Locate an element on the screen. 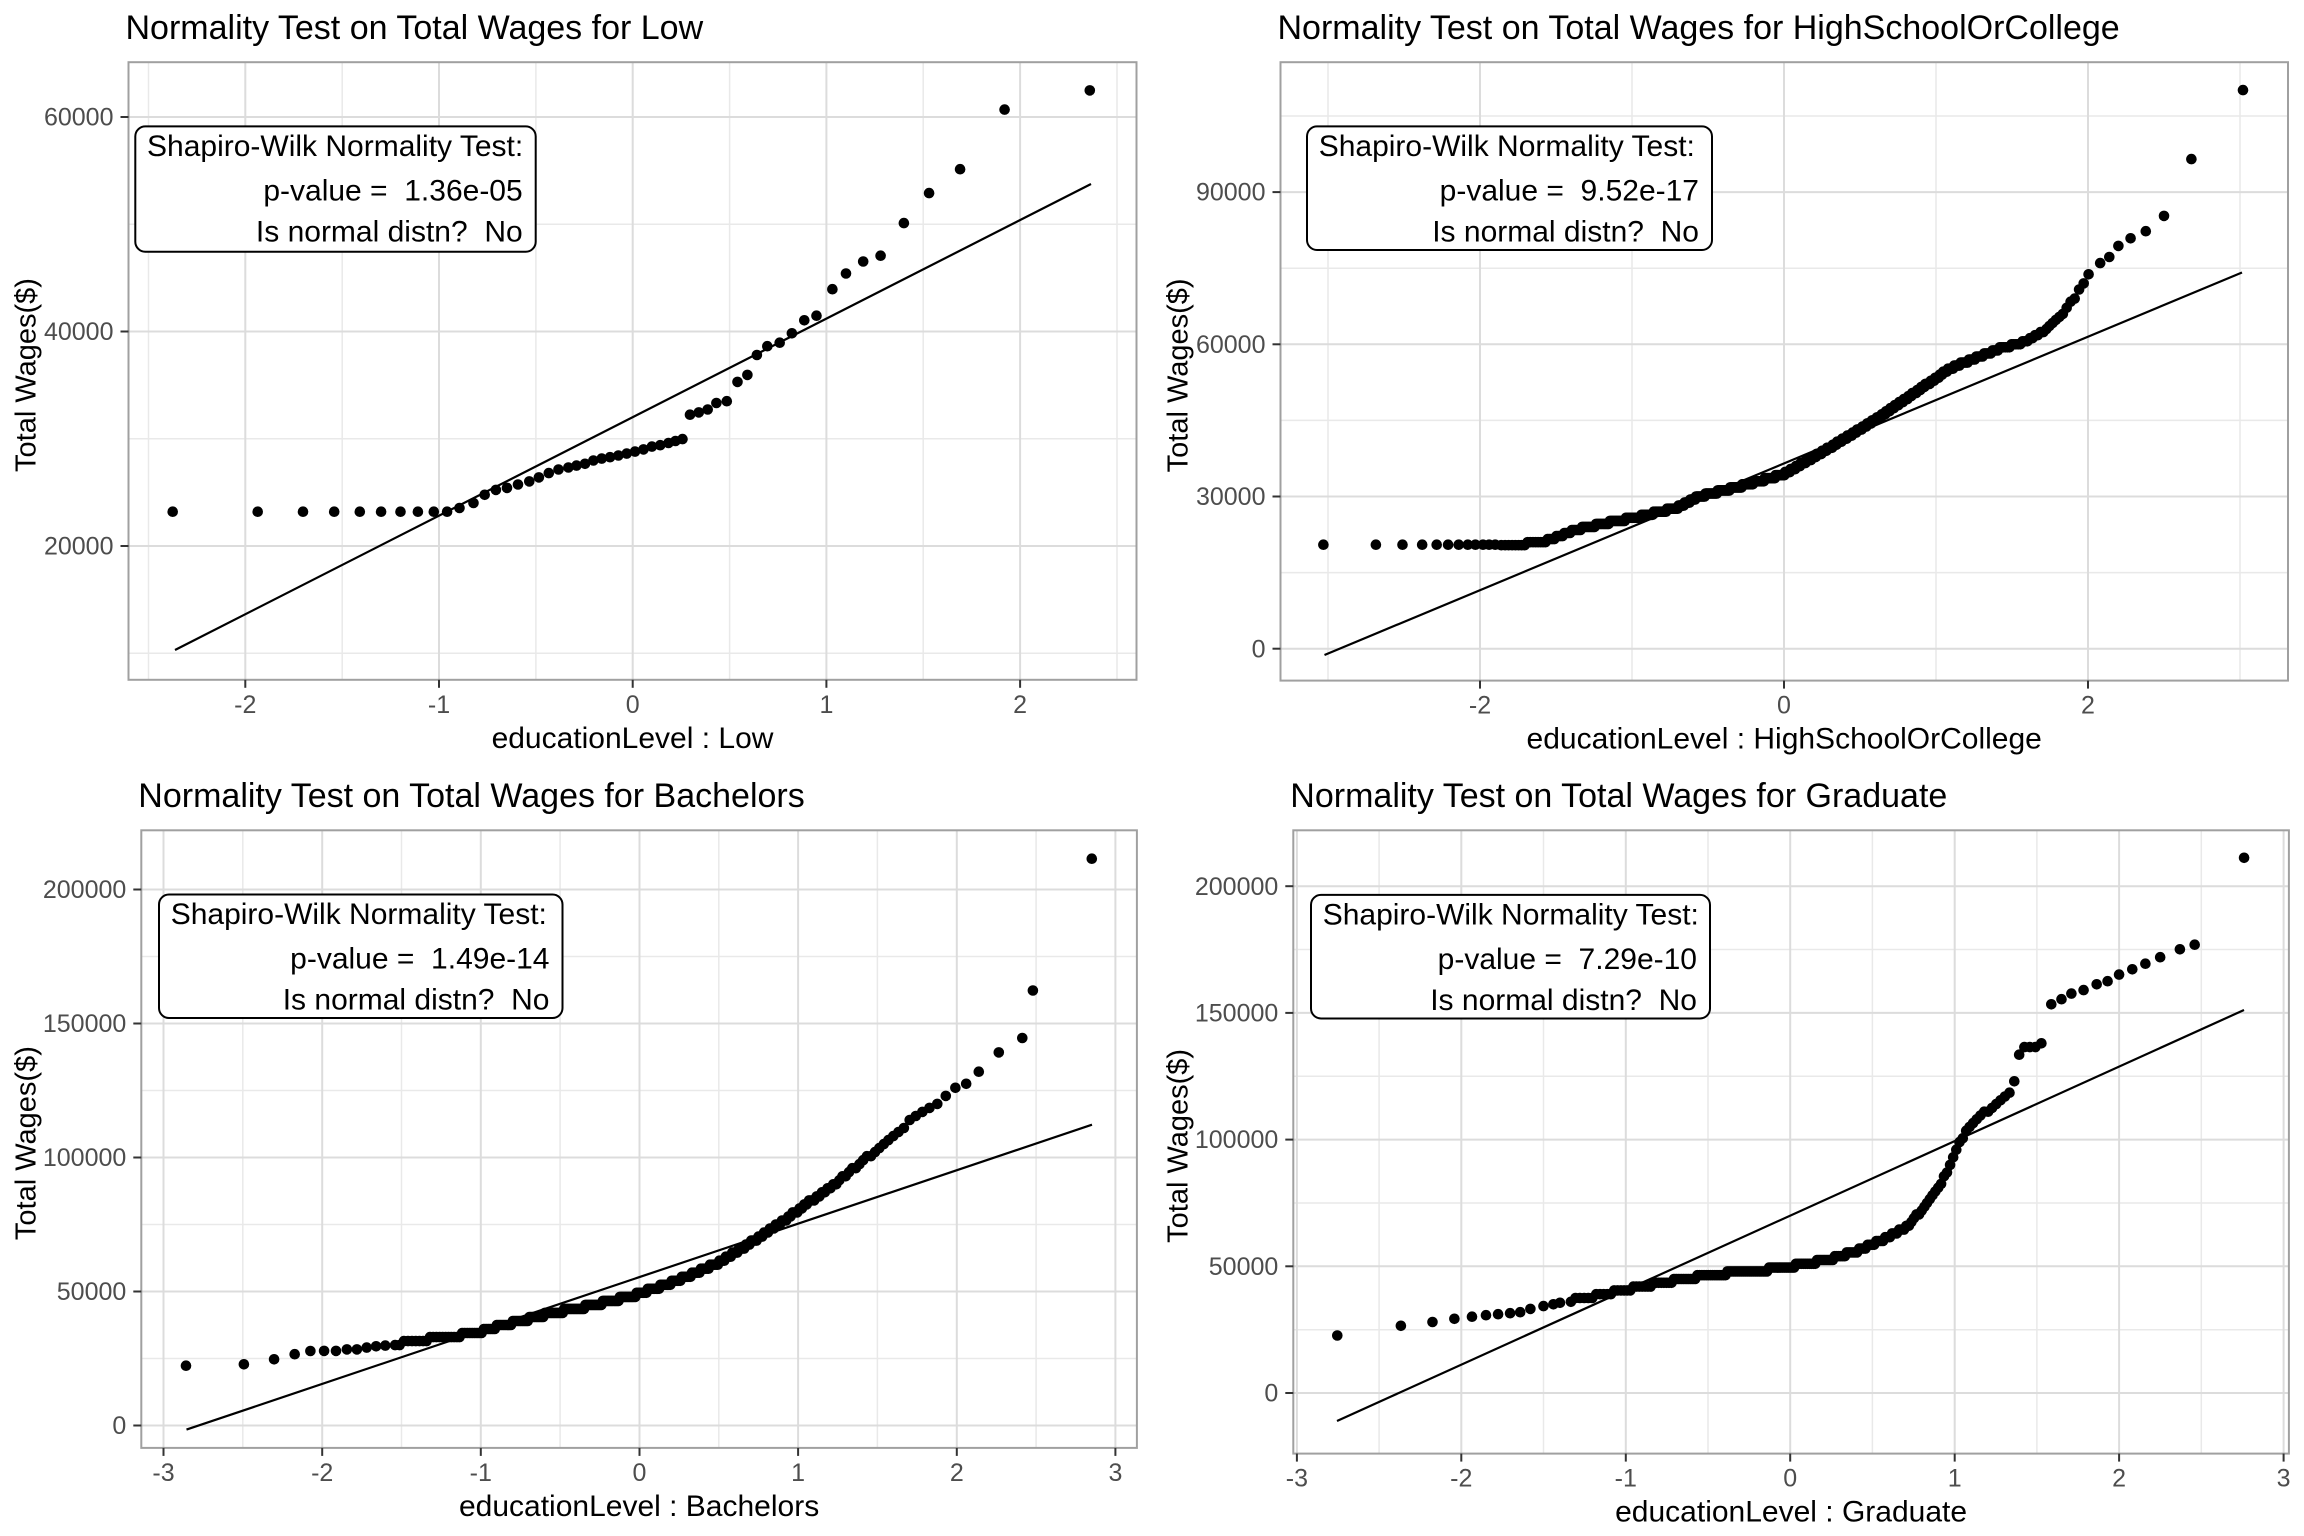 This screenshot has width=2304, height=1536. svg-text: p-value = 7.29e-10 is located at coordinates (1567, 959).